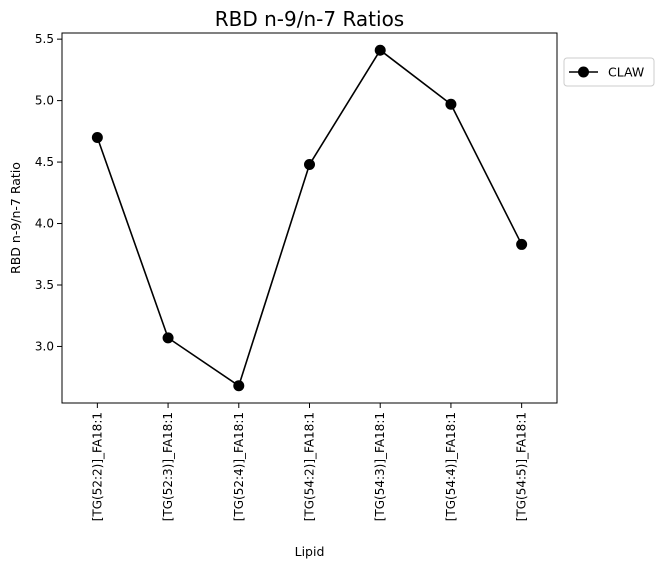 This screenshot has height=569, width=664. Describe the element at coordinates (15, 218) in the screenshot. I see `y-axis-label: RBD n-9/n-7 Ratio` at that location.